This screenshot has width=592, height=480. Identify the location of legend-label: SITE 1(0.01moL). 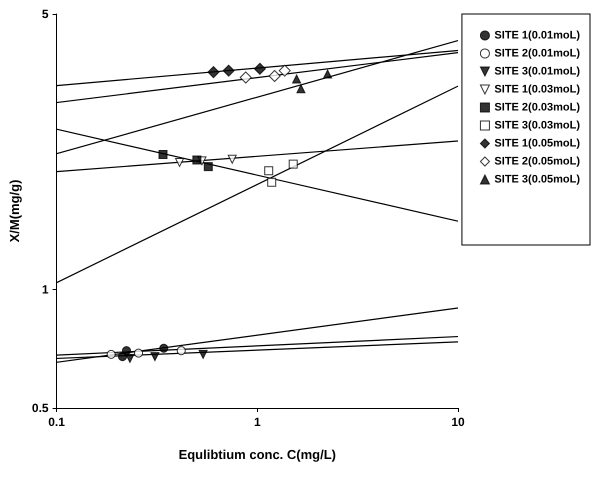
(537, 36).